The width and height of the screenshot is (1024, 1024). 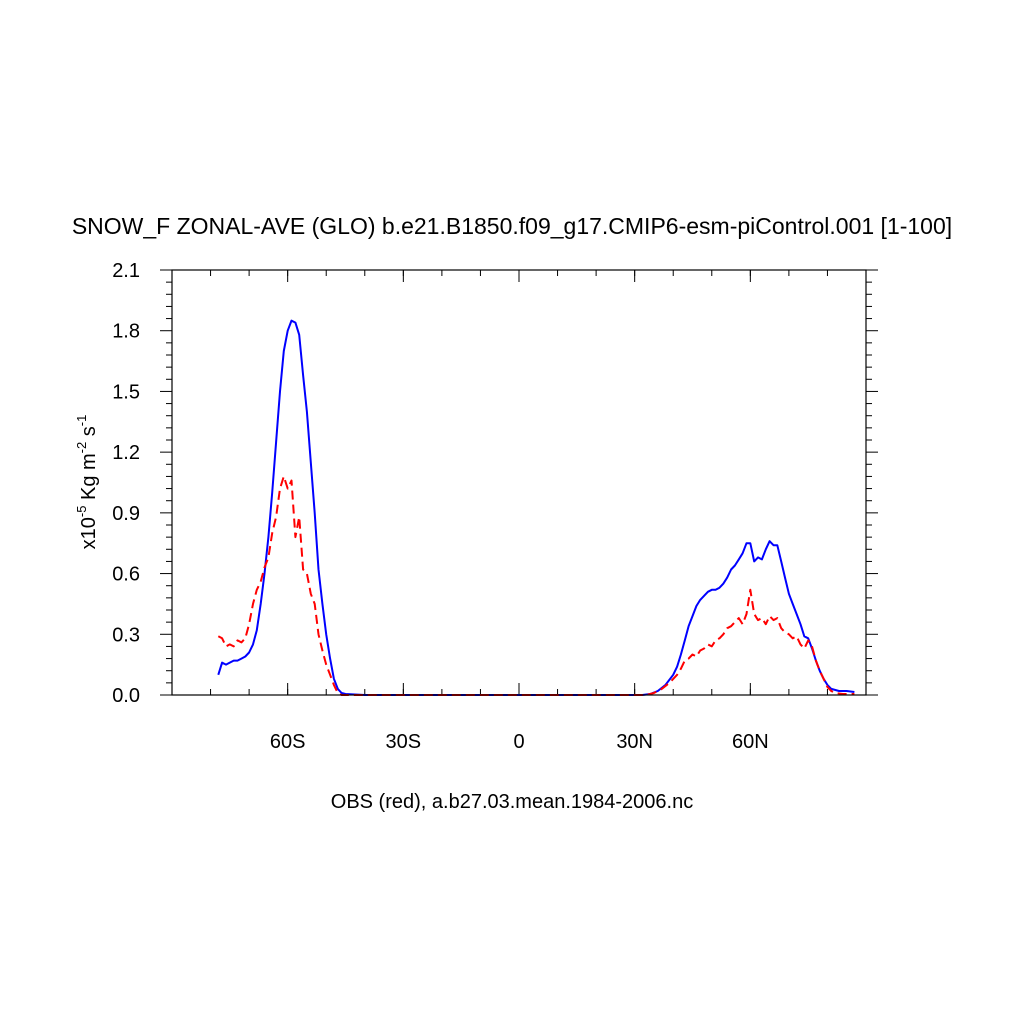 I want to click on x-tick-label: 60N, so click(x=750, y=742).